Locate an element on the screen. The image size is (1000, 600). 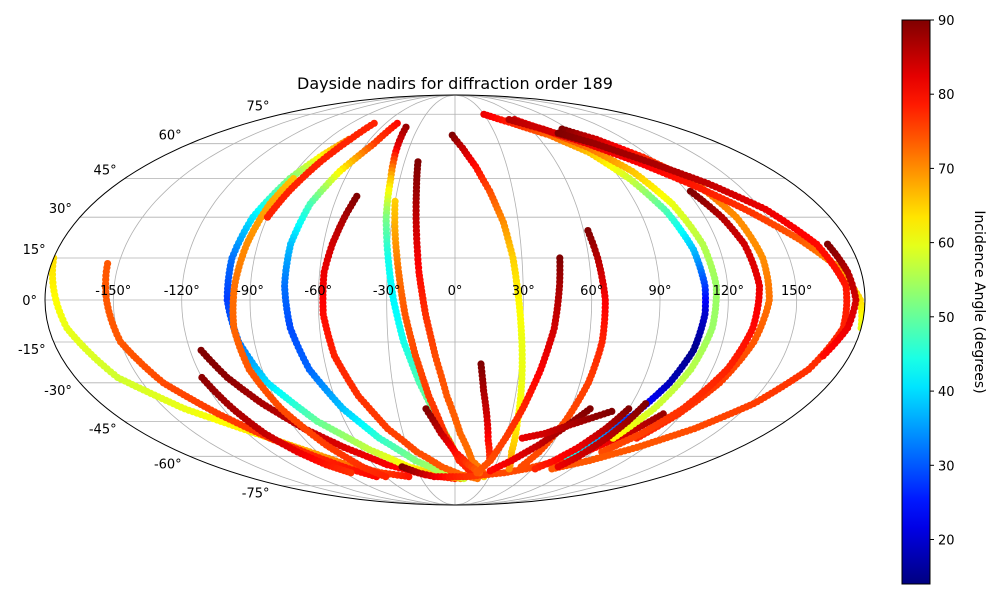
longitude-tick-label: 90° is located at coordinates (659, 291).